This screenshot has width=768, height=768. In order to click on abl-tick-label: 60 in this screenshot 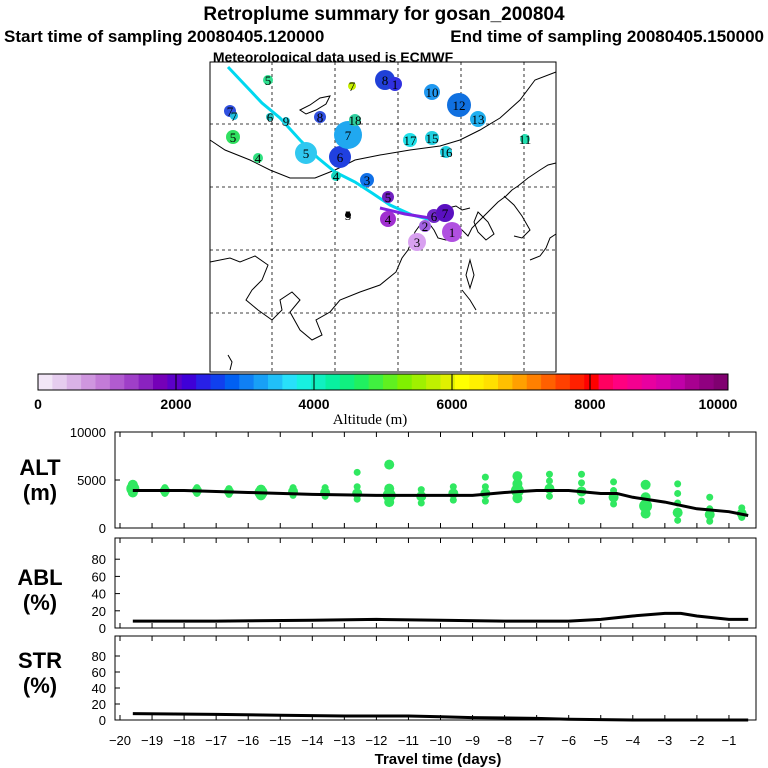, I will do `click(99, 576)`.